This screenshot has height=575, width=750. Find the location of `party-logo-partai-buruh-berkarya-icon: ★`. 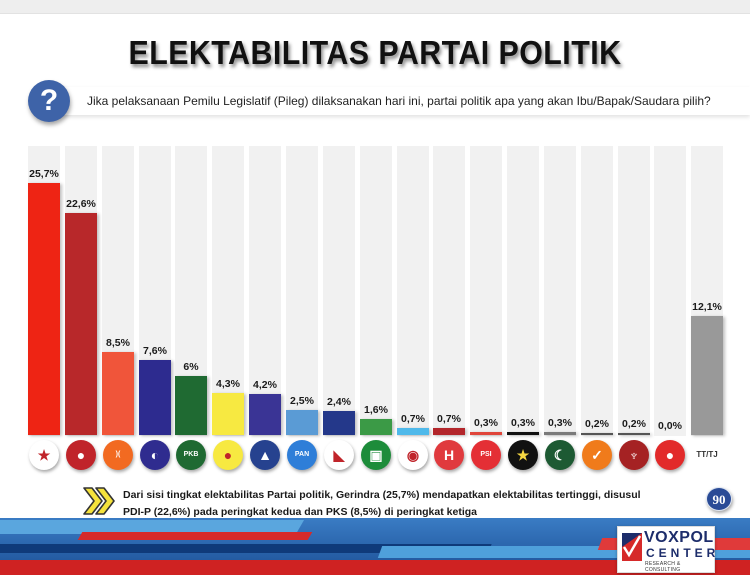

party-logo-partai-buruh-berkarya-icon: ★ is located at coordinates (523, 455).